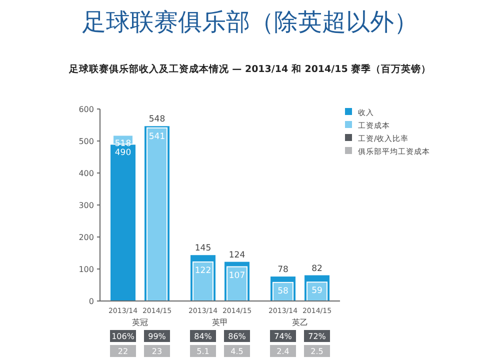  Describe the element at coordinates (86, 141) in the screenshot. I see `y-tick-label: 500` at that location.